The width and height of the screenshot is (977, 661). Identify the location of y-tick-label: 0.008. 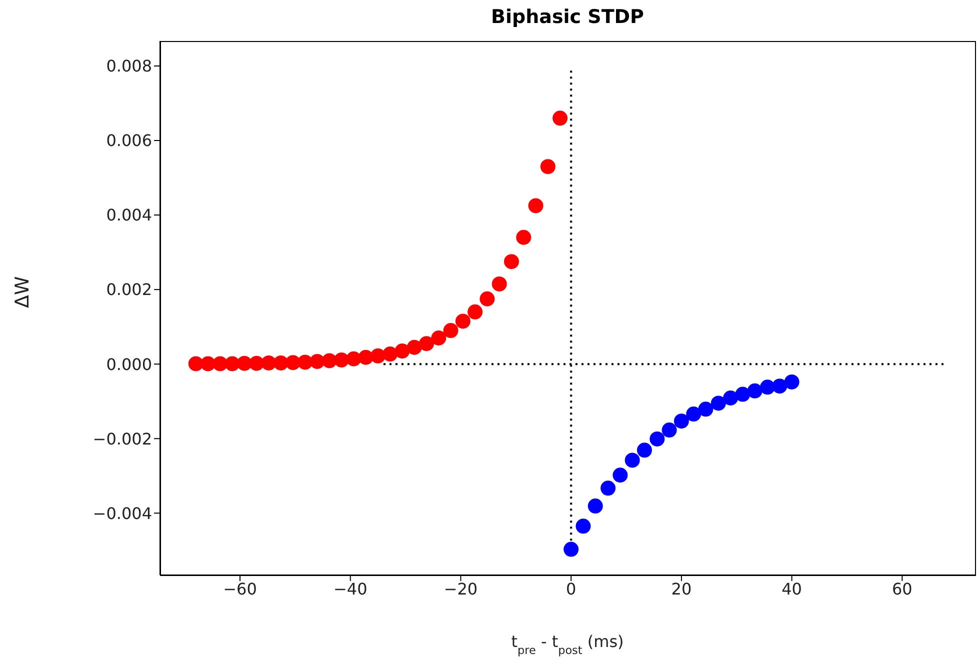
(129, 66).